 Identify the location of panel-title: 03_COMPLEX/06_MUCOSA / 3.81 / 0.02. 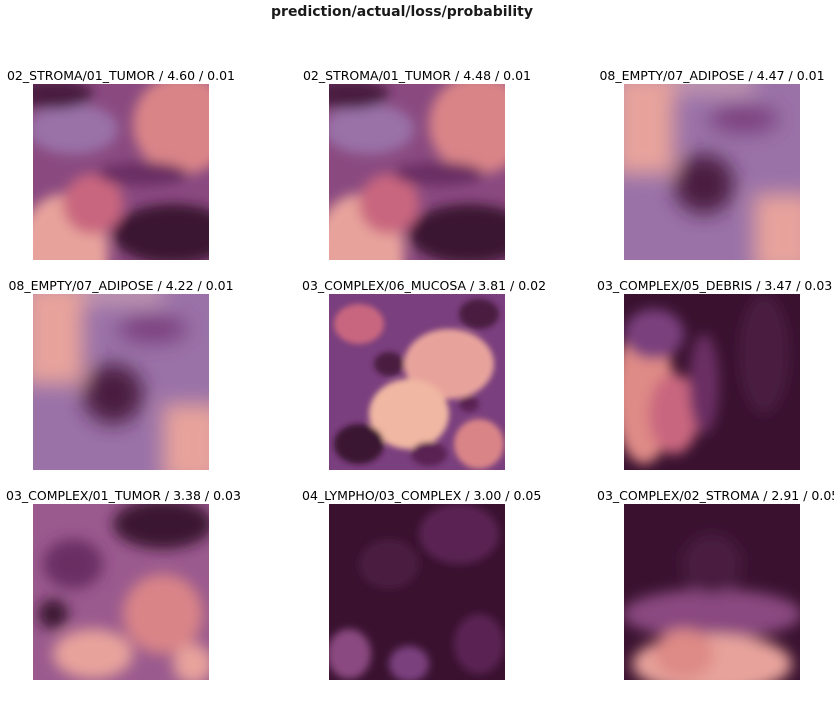
(424, 285).